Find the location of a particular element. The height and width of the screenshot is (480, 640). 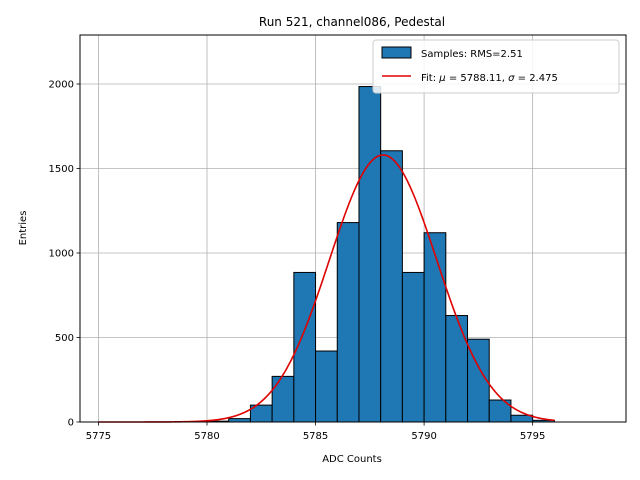

y-tick-label: 2000 is located at coordinates (61, 85).